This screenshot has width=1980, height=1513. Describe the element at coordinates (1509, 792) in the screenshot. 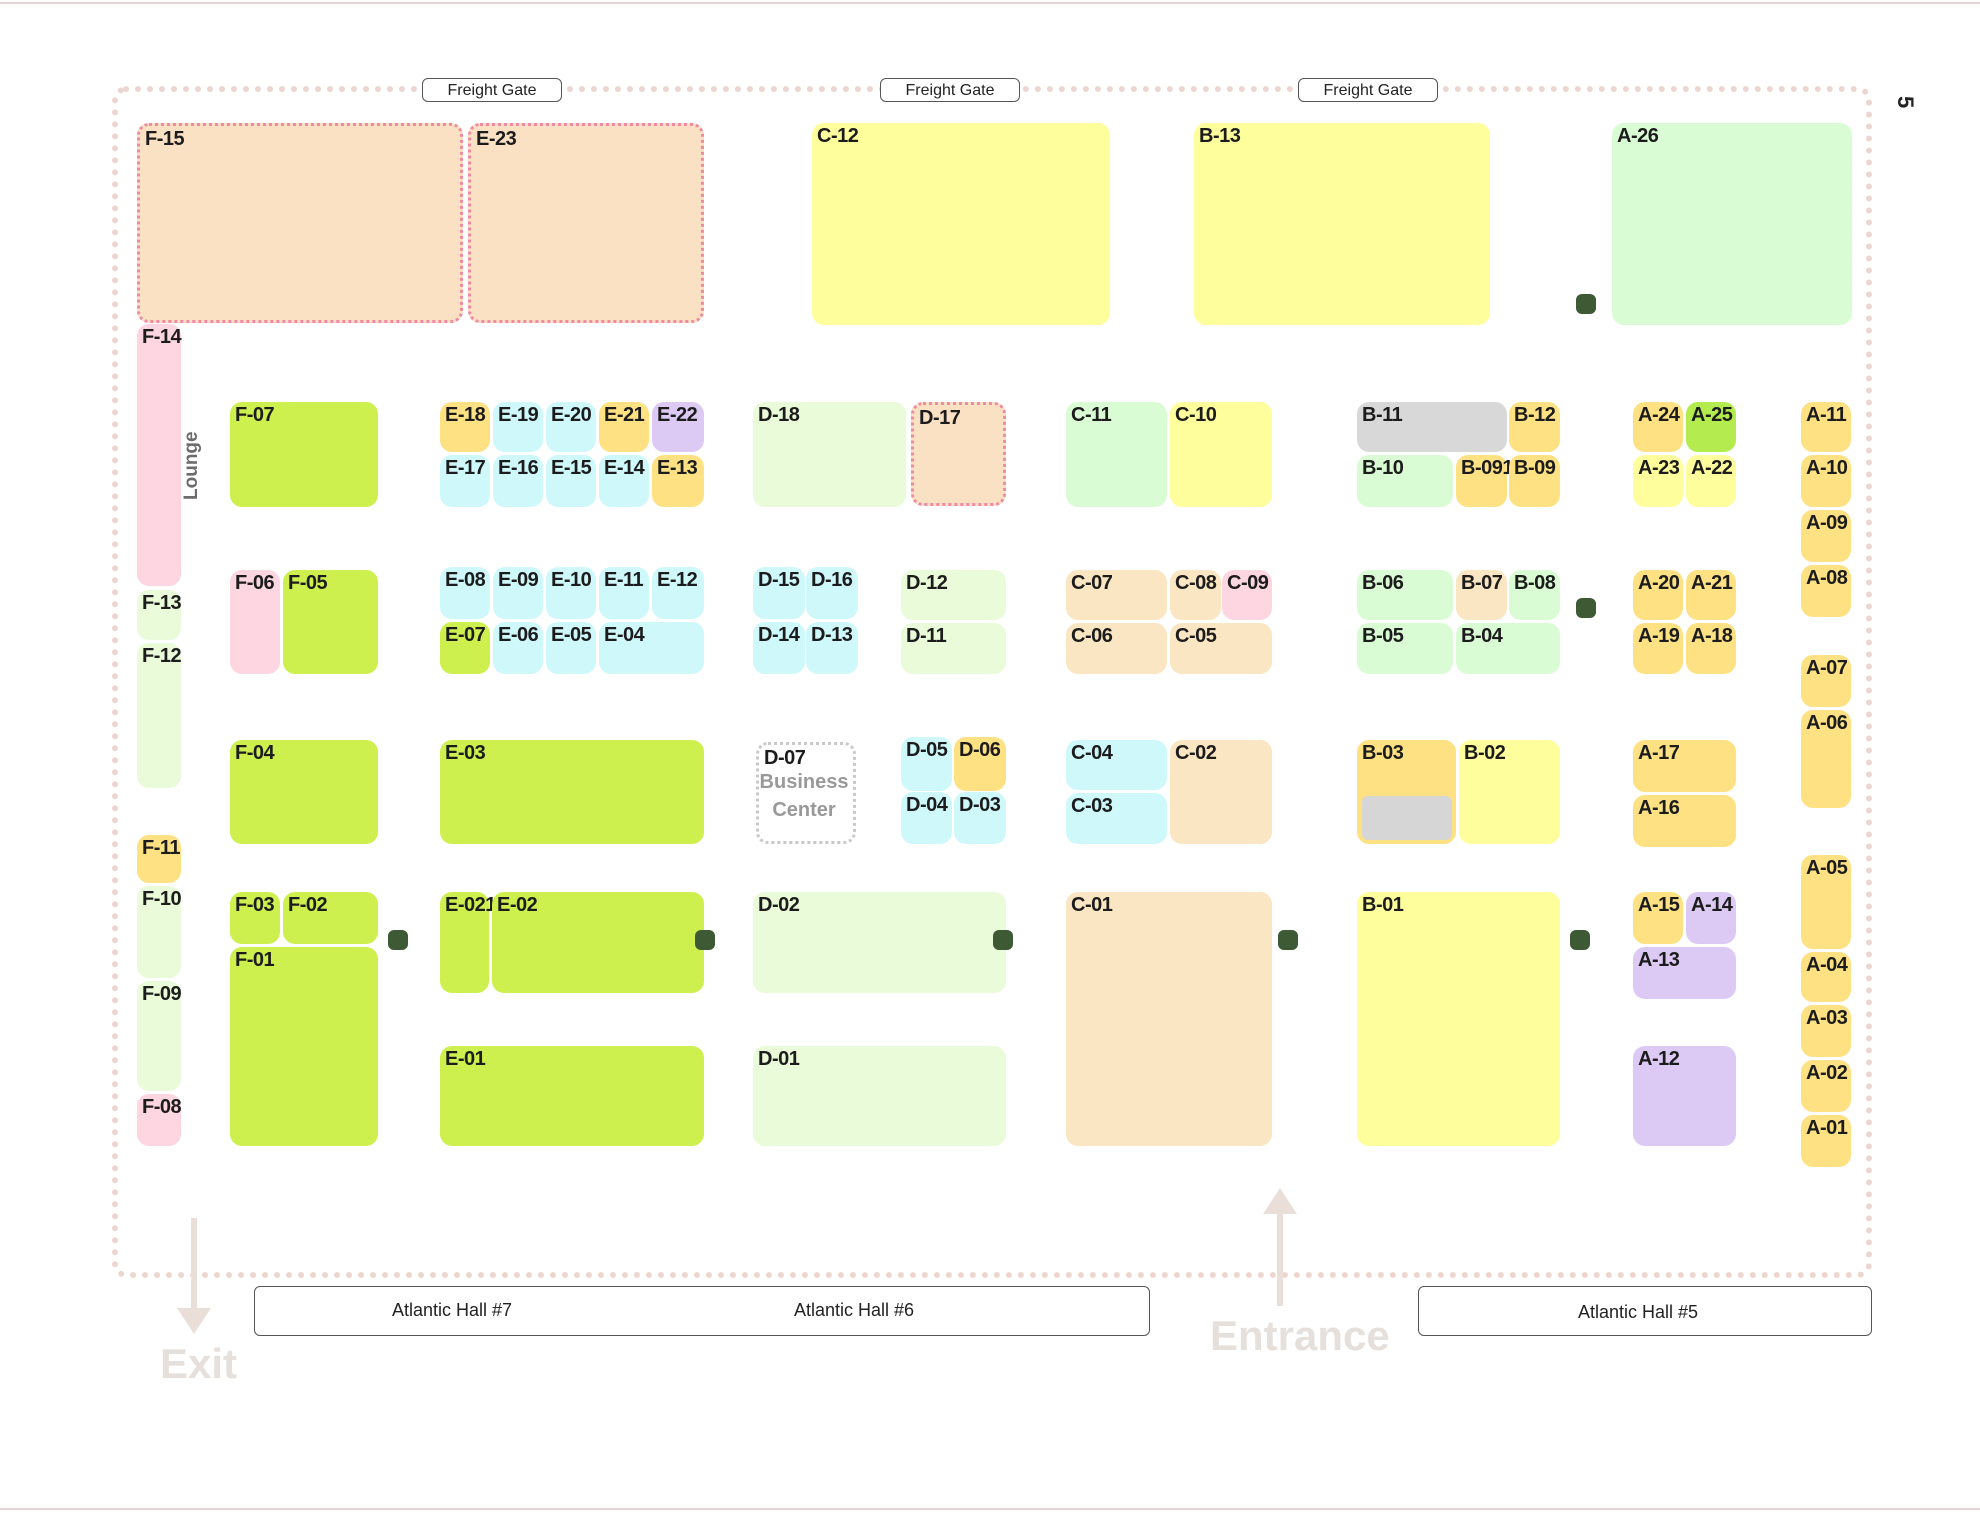

I see `booth-b-02: B-02` at that location.